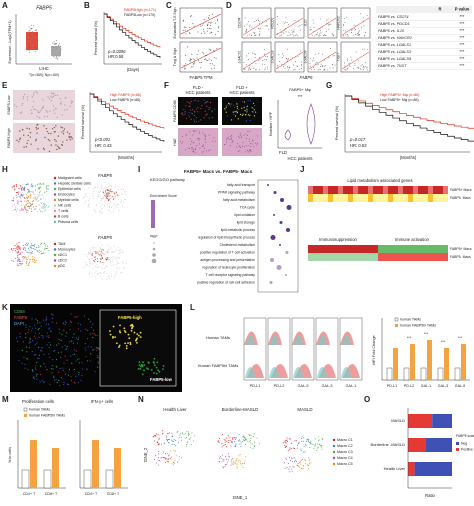 This screenshot has width=474, height=506. What do you see at coordinates (460, 338) in the screenshot?
I see `label: ***` at bounding box center [460, 338].